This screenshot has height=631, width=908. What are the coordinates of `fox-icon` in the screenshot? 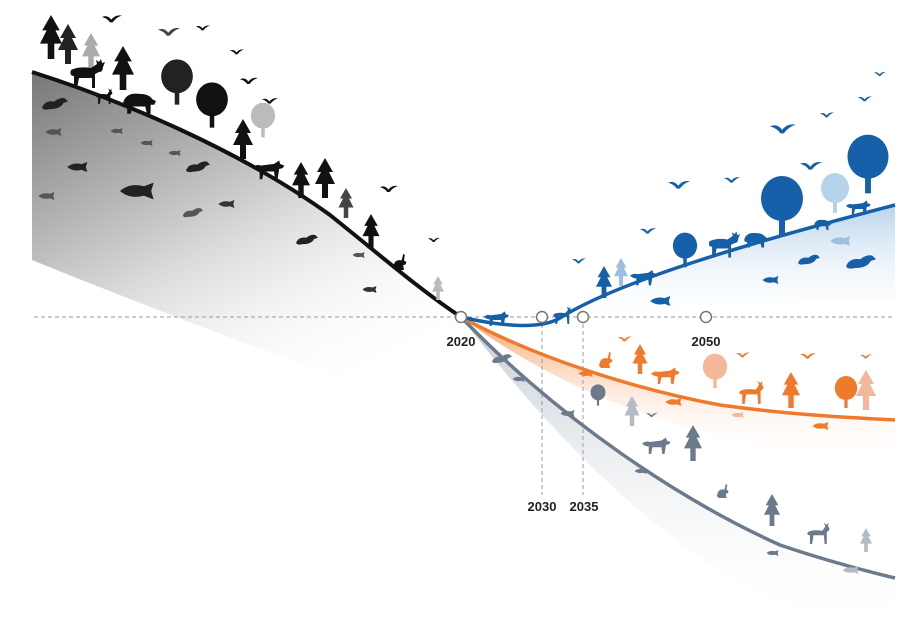 It's located at (665, 375).